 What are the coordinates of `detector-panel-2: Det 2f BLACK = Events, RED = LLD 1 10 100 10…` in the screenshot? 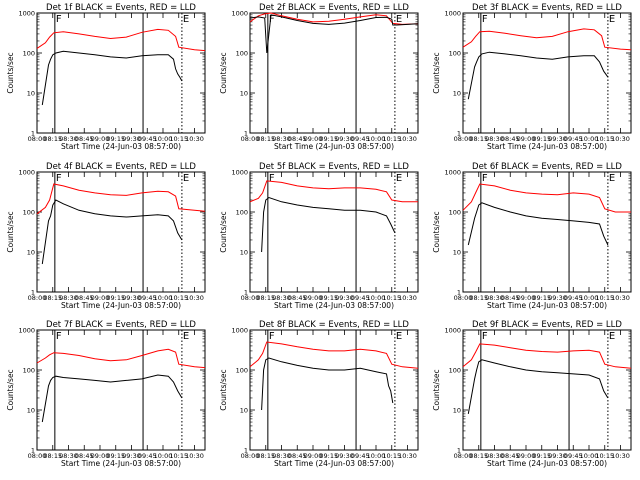 It's located at (319, 77).